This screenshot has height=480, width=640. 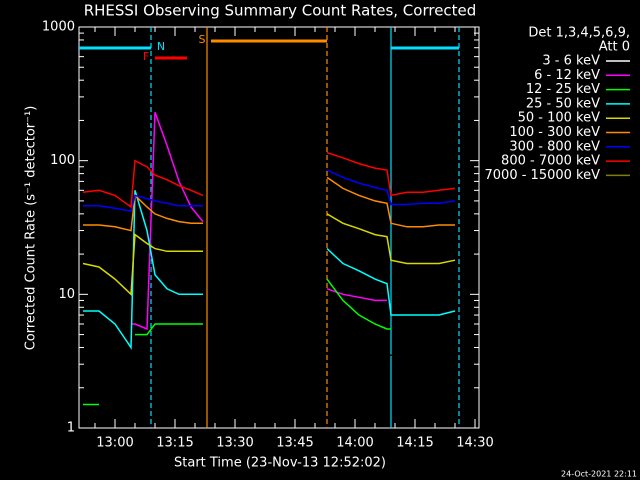 What do you see at coordinates (474, 443) in the screenshot?
I see `x-tick-label: 14:30` at bounding box center [474, 443].